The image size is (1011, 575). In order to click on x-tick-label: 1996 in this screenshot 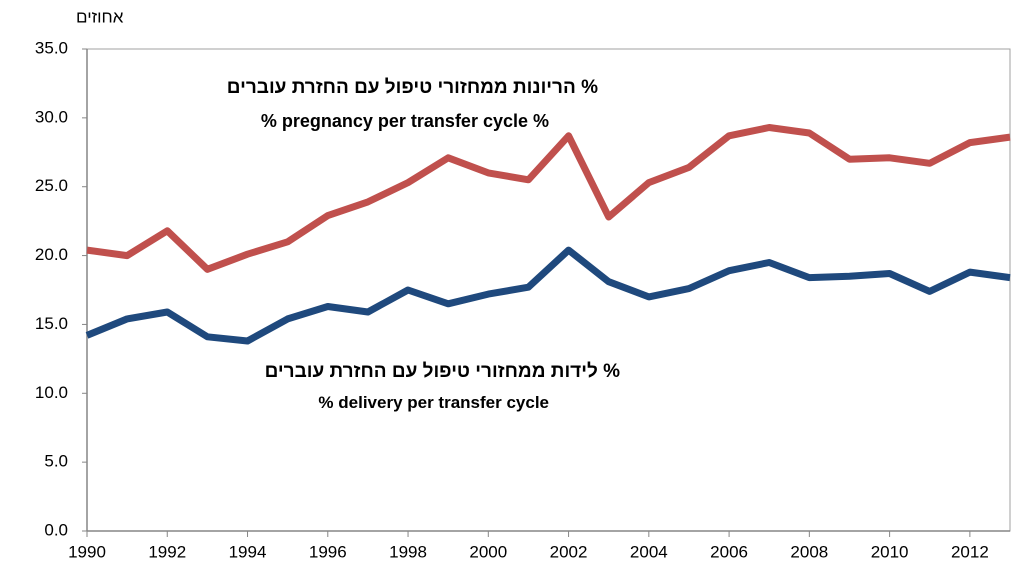, I will do `click(328, 551)`.